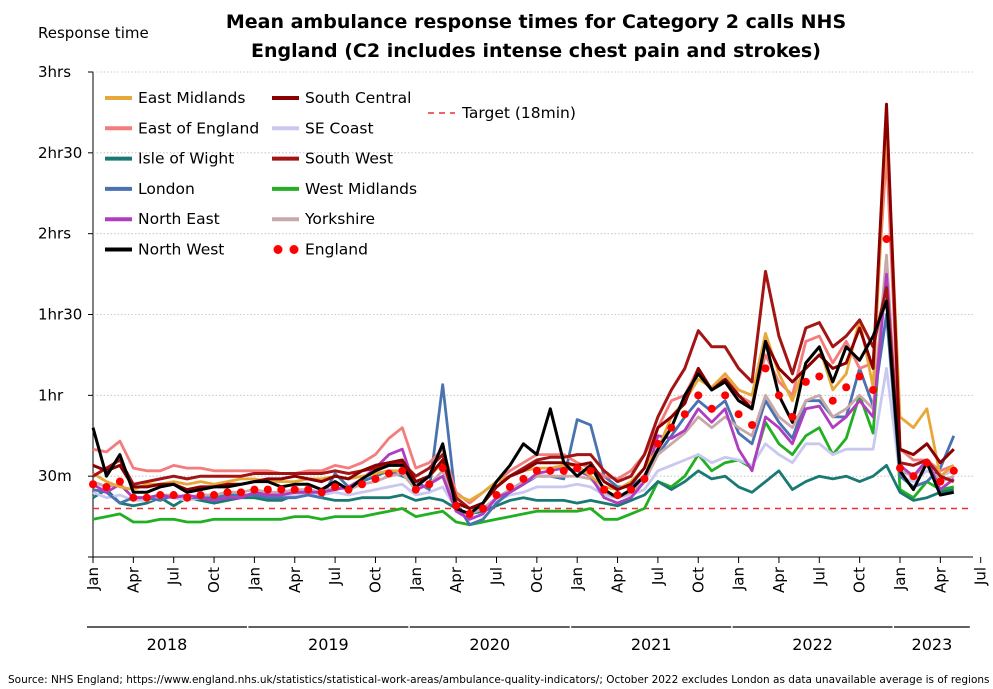  I want to click on legend-item-east-midlands: East Midlands, so click(175, 98).